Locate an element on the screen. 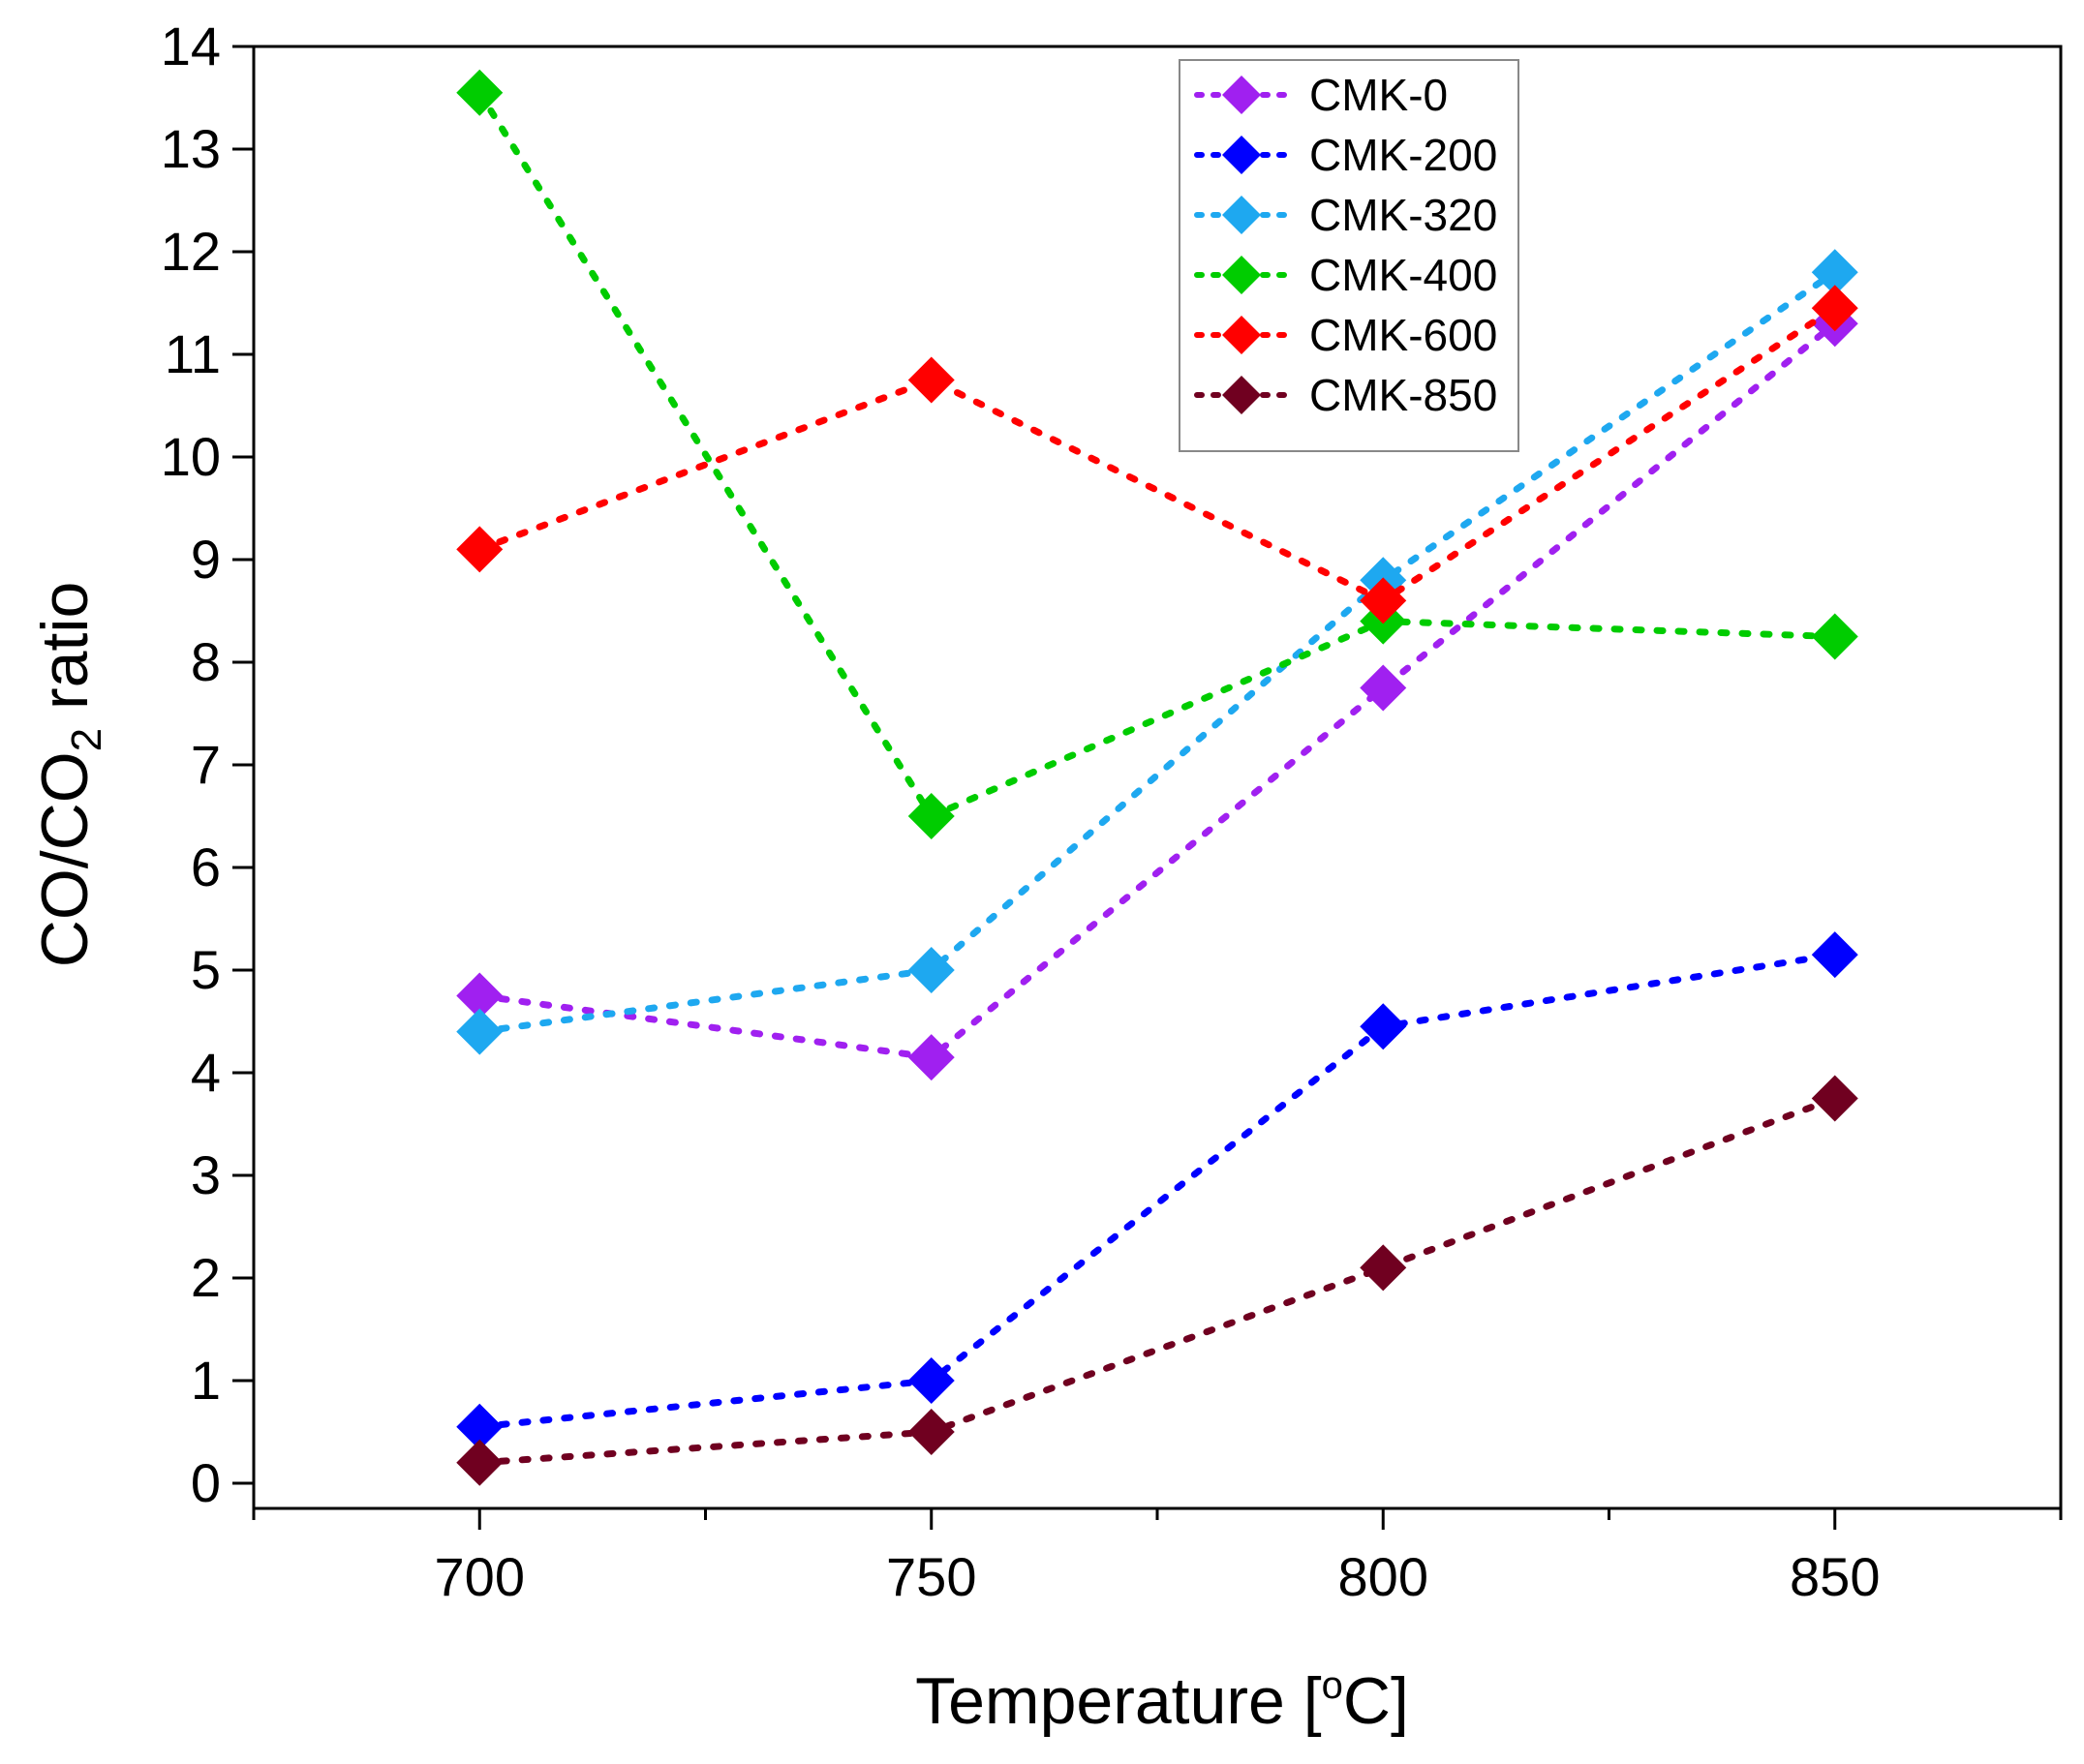  legend-label: CMK-600 is located at coordinates (1403, 335).